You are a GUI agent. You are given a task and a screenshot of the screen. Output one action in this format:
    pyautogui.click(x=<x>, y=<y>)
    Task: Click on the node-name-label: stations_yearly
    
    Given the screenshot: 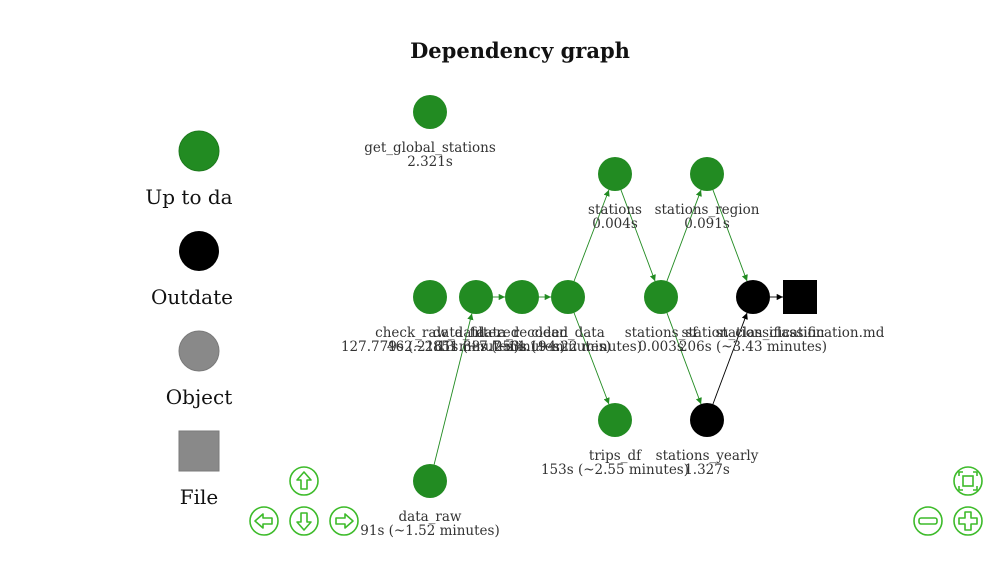 What is the action you would take?
    pyautogui.click(x=707, y=456)
    